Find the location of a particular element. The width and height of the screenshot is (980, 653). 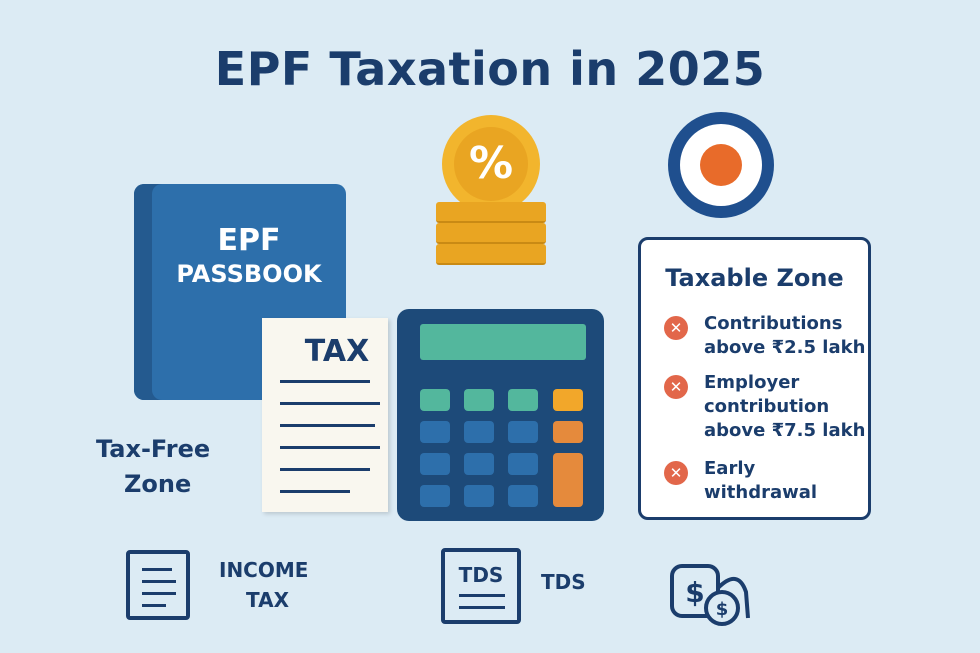

taxable-zone-title: Taxable Zone is located at coordinates (754, 278).